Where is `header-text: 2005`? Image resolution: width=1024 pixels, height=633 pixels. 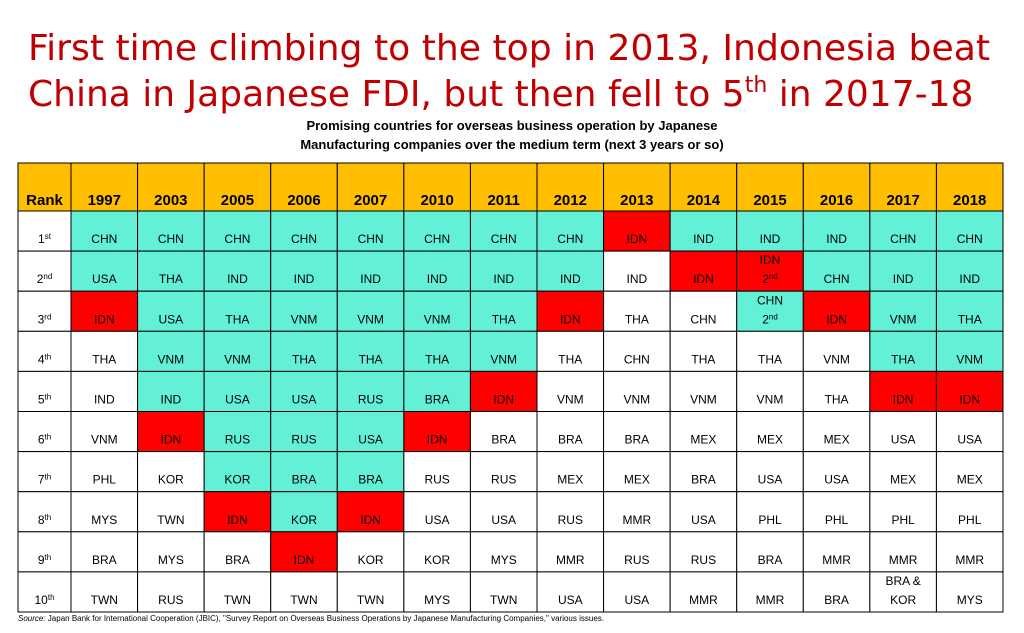 header-text: 2005 is located at coordinates (237, 200).